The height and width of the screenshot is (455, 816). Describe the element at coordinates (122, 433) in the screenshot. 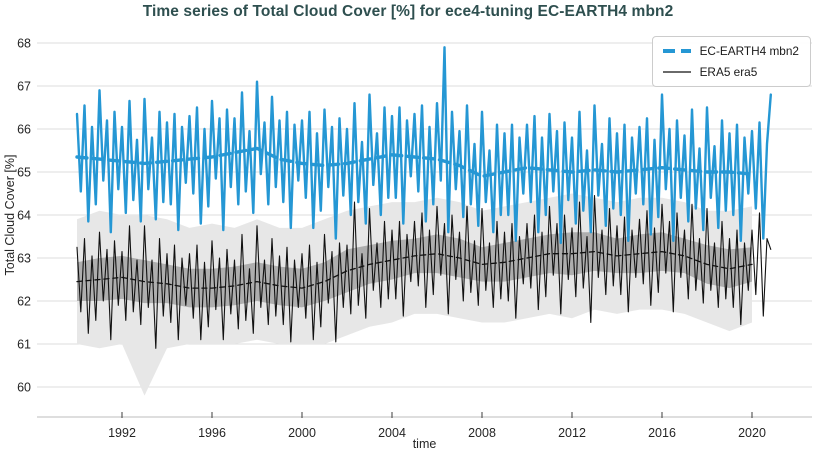

I see `x-tick-label-1992: 1992` at that location.